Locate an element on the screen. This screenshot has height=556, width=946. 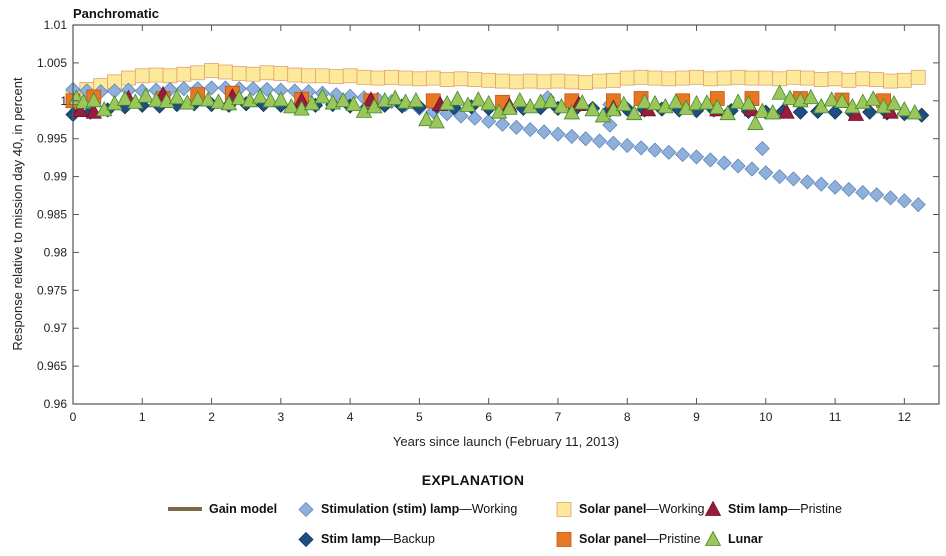
y-tick-label: 0.995 is located at coordinates (52, 139).